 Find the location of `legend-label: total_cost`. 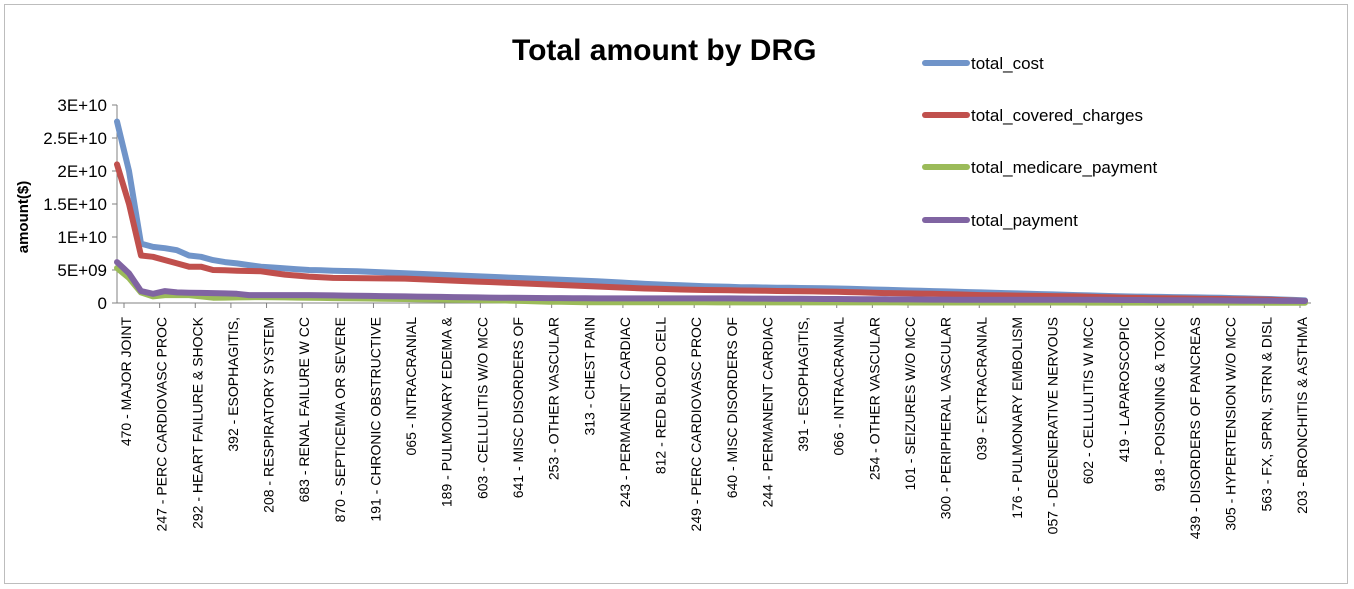

legend-label: total_cost is located at coordinates (1007, 63).